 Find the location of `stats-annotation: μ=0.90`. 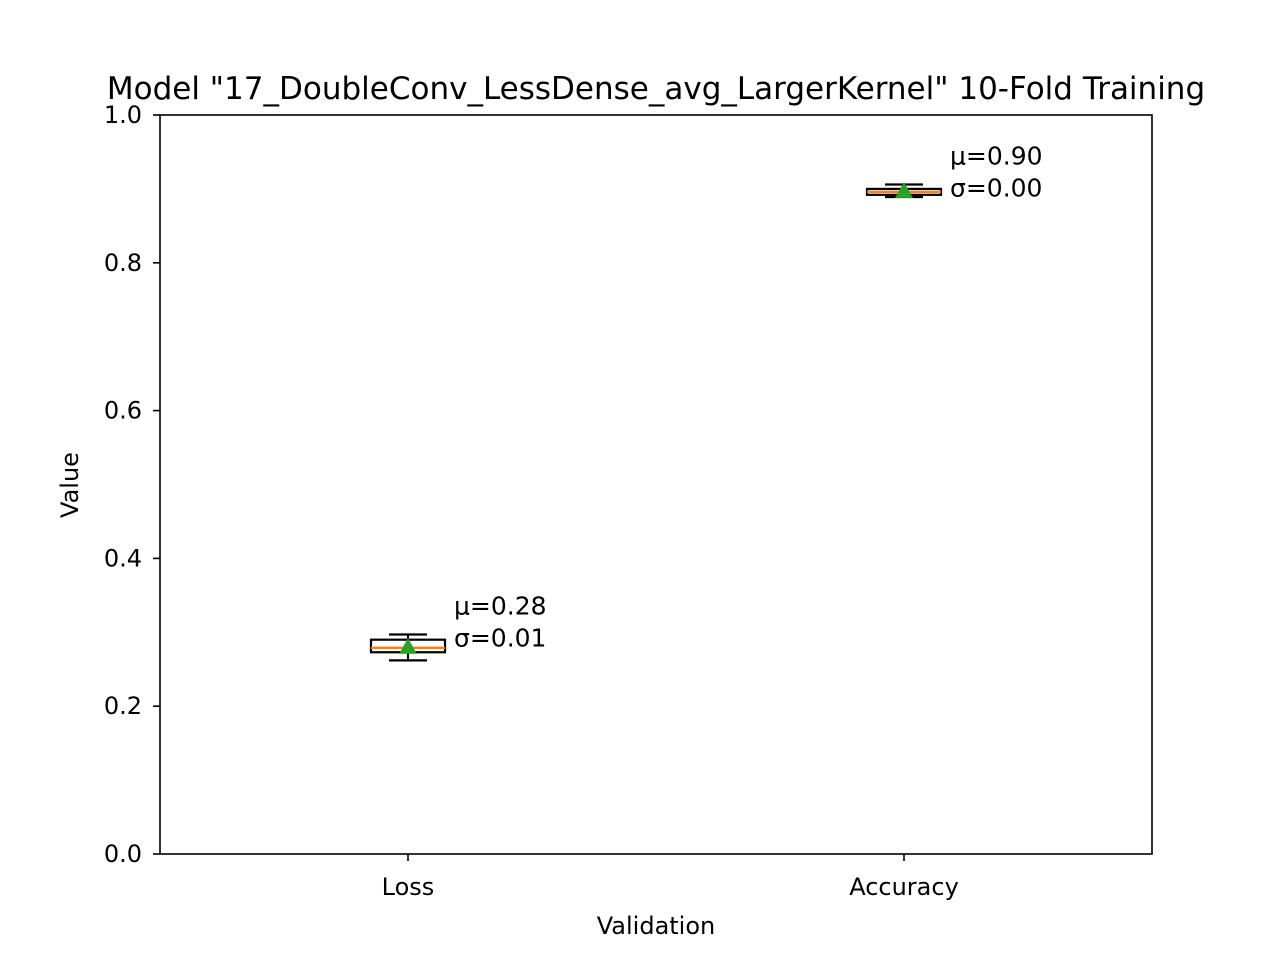

stats-annotation: μ=0.90 is located at coordinates (996, 155).